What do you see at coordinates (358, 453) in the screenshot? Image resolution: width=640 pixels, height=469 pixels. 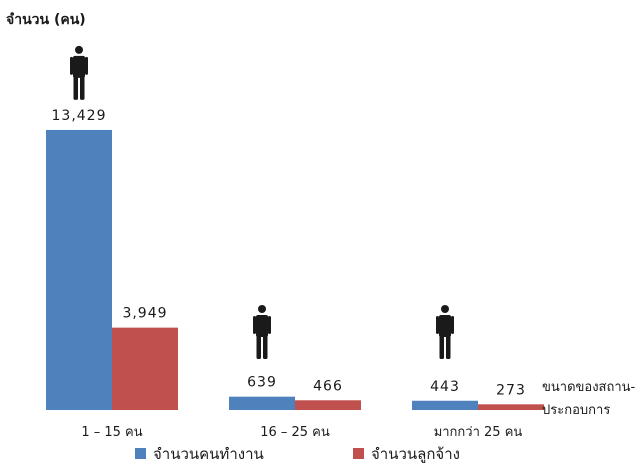 I see `legend-swatch-employees` at bounding box center [358, 453].